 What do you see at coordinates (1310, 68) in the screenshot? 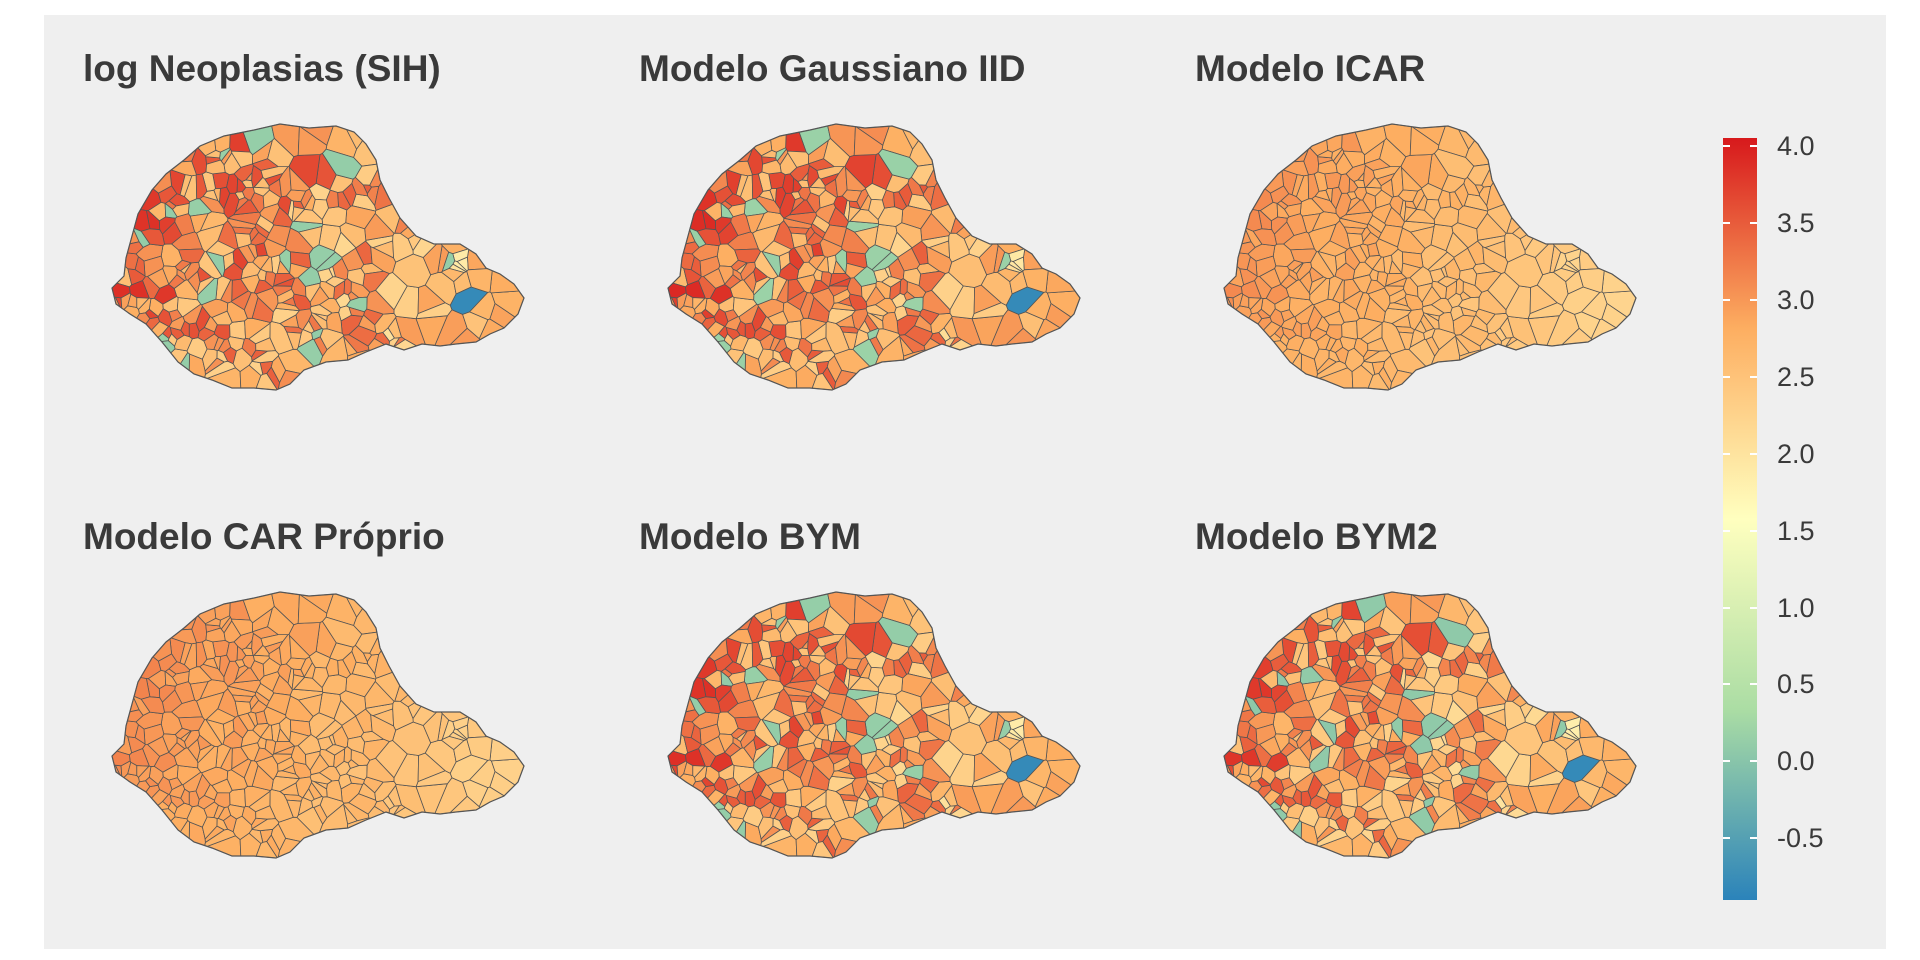
I see `panel-title-3: Modelo ICAR` at bounding box center [1310, 68].